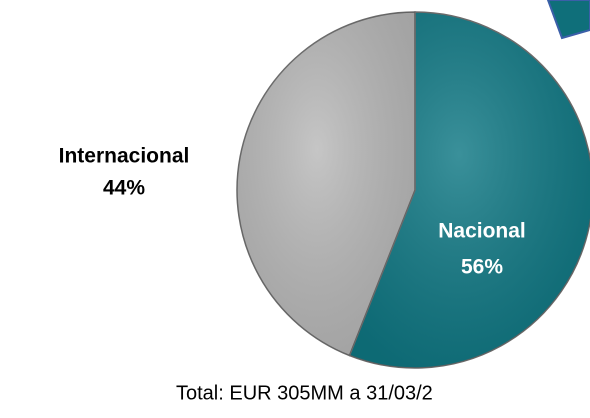 This screenshot has height=418, width=590. Describe the element at coordinates (124, 188) in the screenshot. I see `slice-value-label: 44%` at that location.